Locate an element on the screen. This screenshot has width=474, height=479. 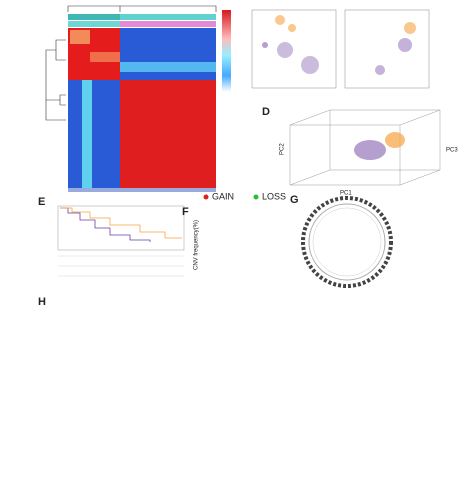
consensus-heatmap is located at coordinates (131, 98).